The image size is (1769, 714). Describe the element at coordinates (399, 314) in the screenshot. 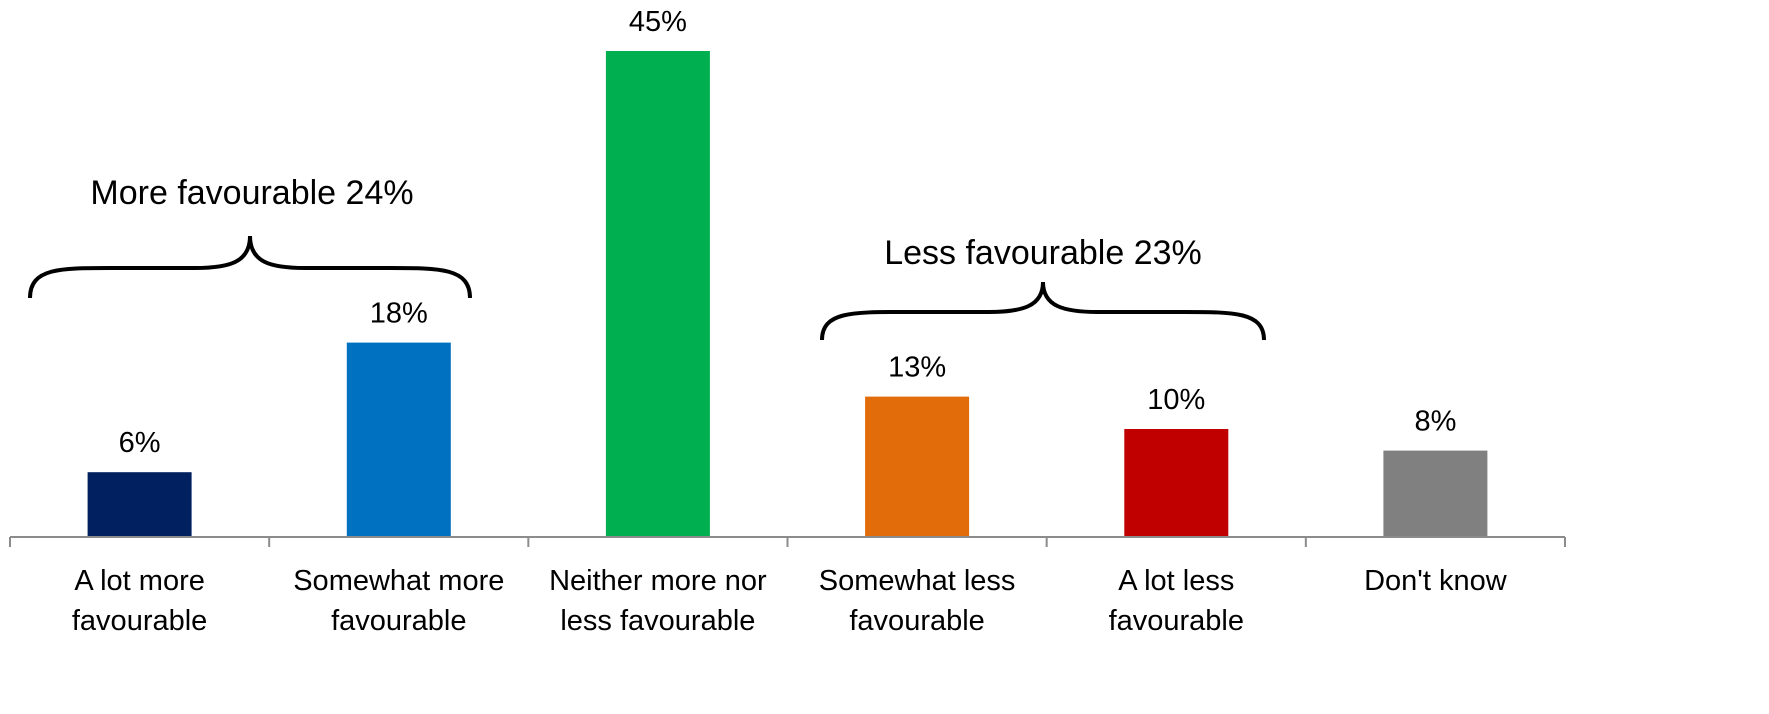

I see `value-label: 18%` at that location.